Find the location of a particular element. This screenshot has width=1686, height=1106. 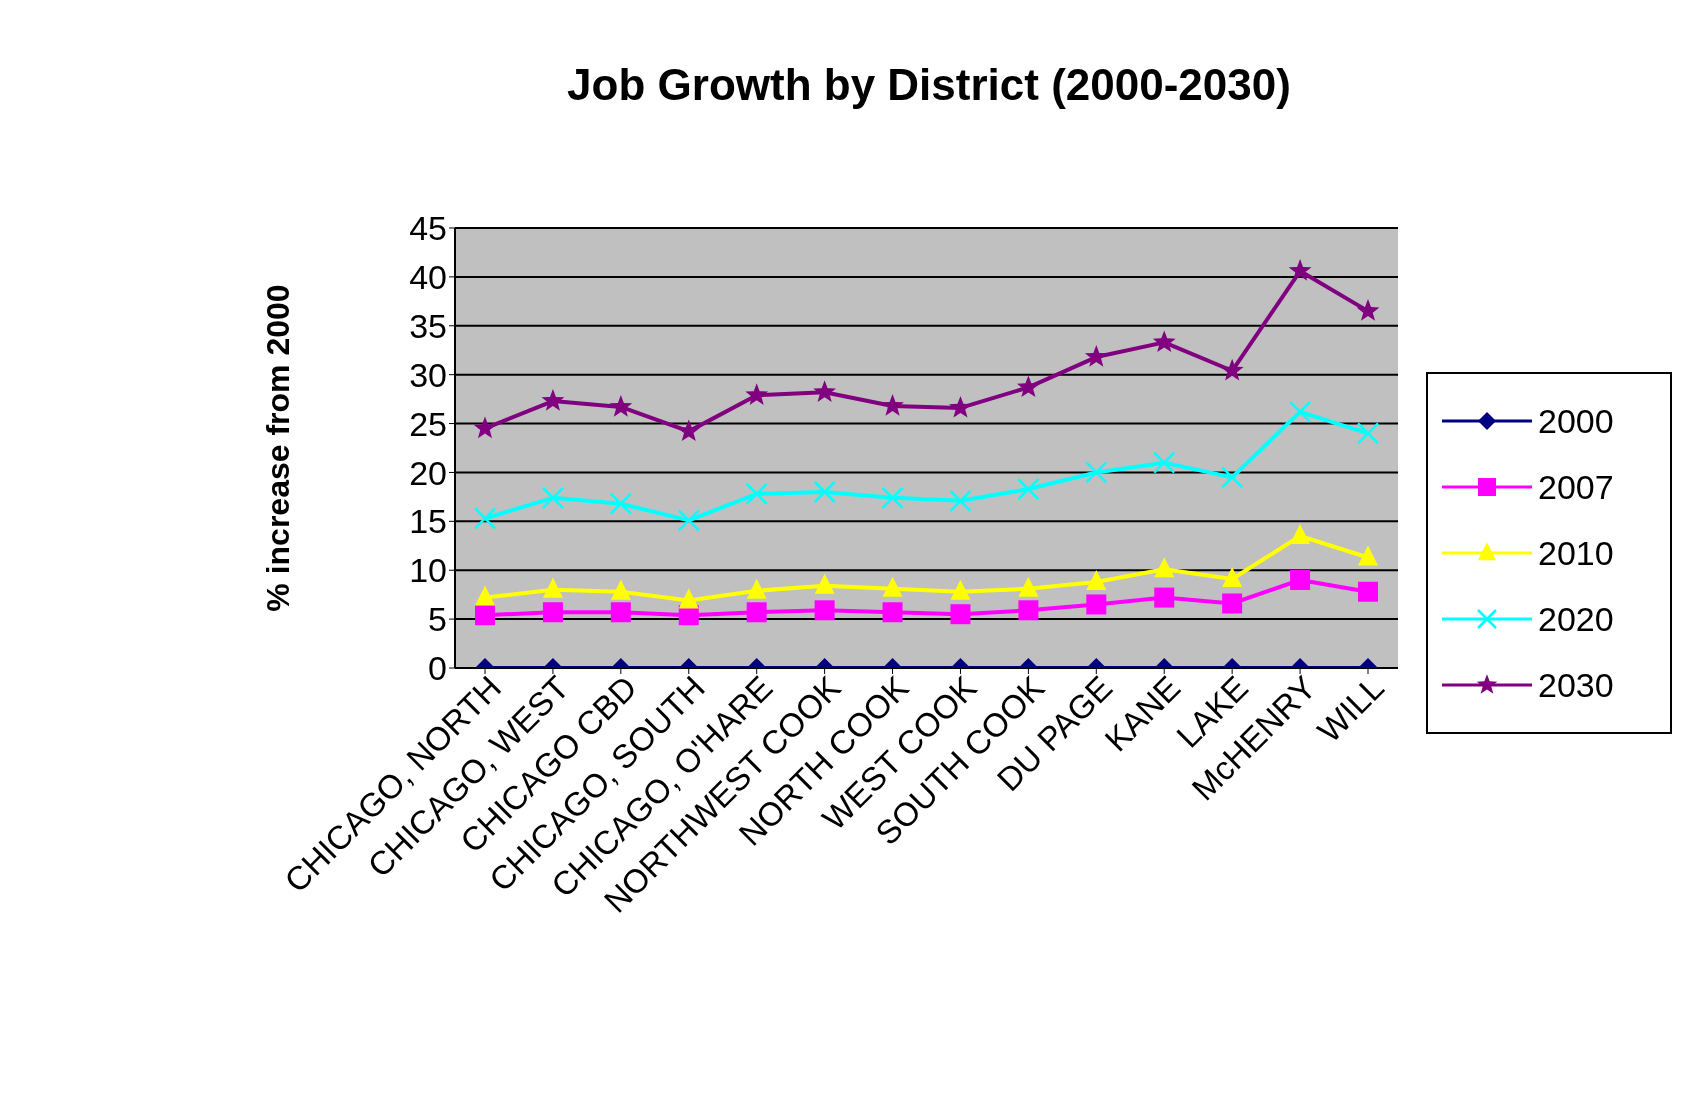

y-axis-title: % increase from 2000 is located at coordinates (278, 448).